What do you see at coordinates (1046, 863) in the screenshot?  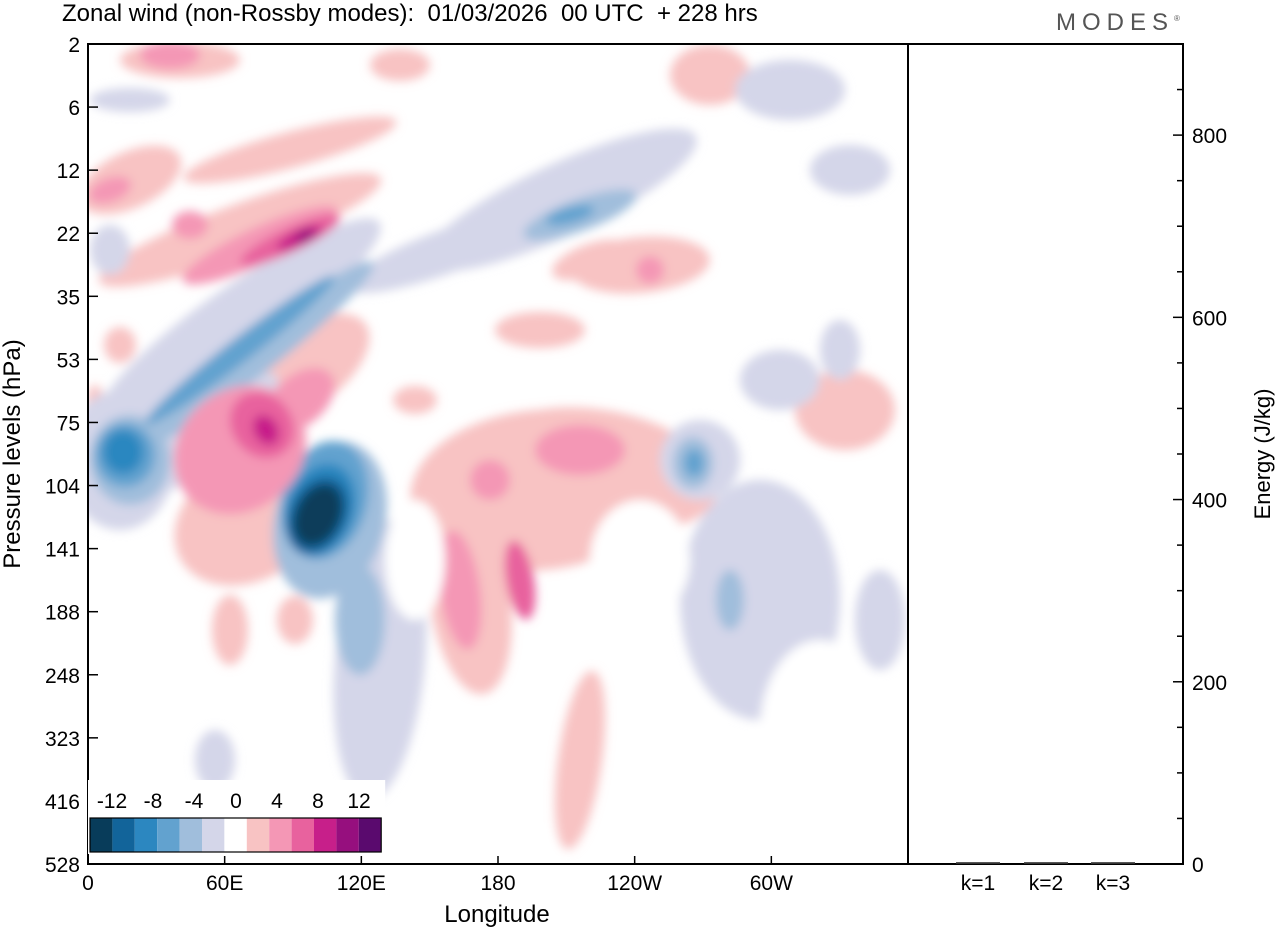 I see `energy-bar-k=2` at bounding box center [1046, 863].